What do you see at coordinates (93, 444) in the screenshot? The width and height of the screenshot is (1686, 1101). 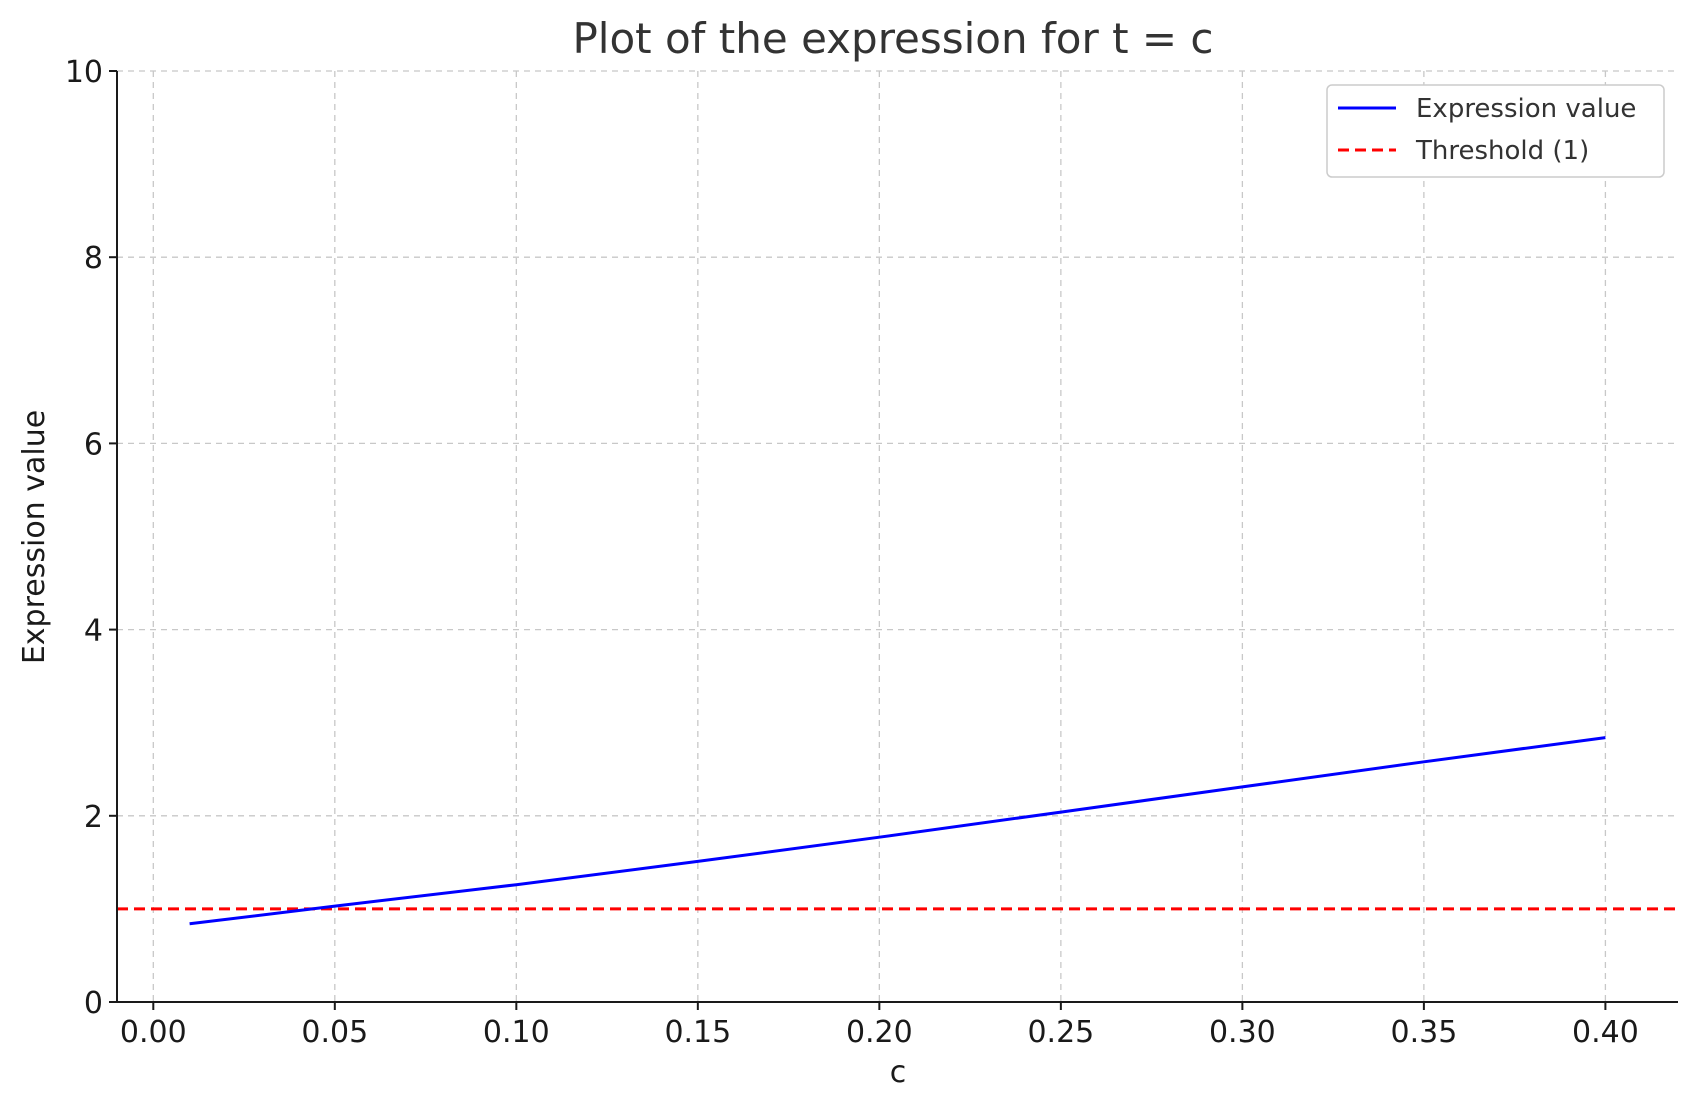 I see `y-tick-label: 6` at bounding box center [93, 444].